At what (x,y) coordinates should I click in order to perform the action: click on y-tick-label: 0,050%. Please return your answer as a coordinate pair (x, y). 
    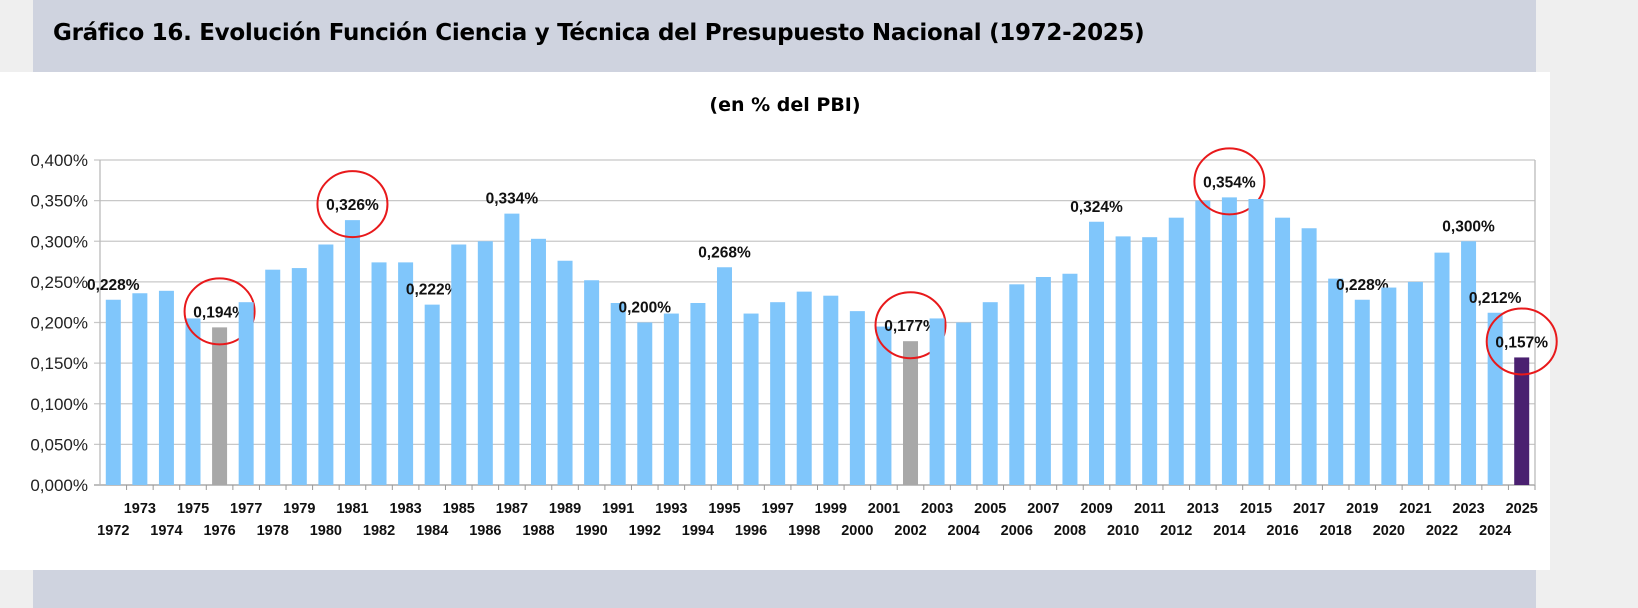
    Looking at the image, I should click on (59, 444).